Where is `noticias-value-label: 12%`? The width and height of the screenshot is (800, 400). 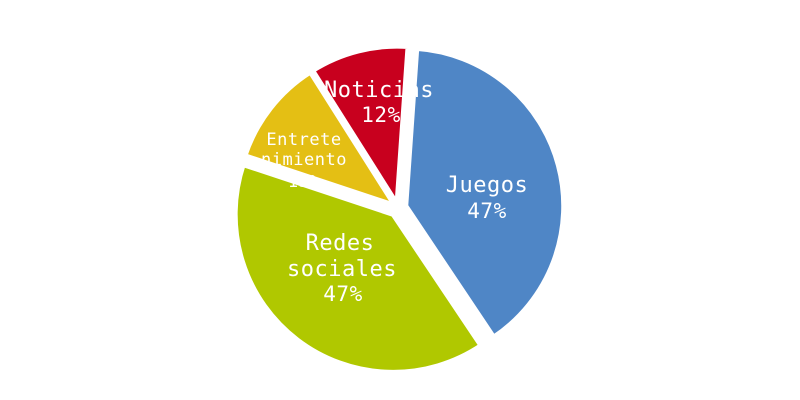
noticias-value-label: 12% is located at coordinates (380, 115).